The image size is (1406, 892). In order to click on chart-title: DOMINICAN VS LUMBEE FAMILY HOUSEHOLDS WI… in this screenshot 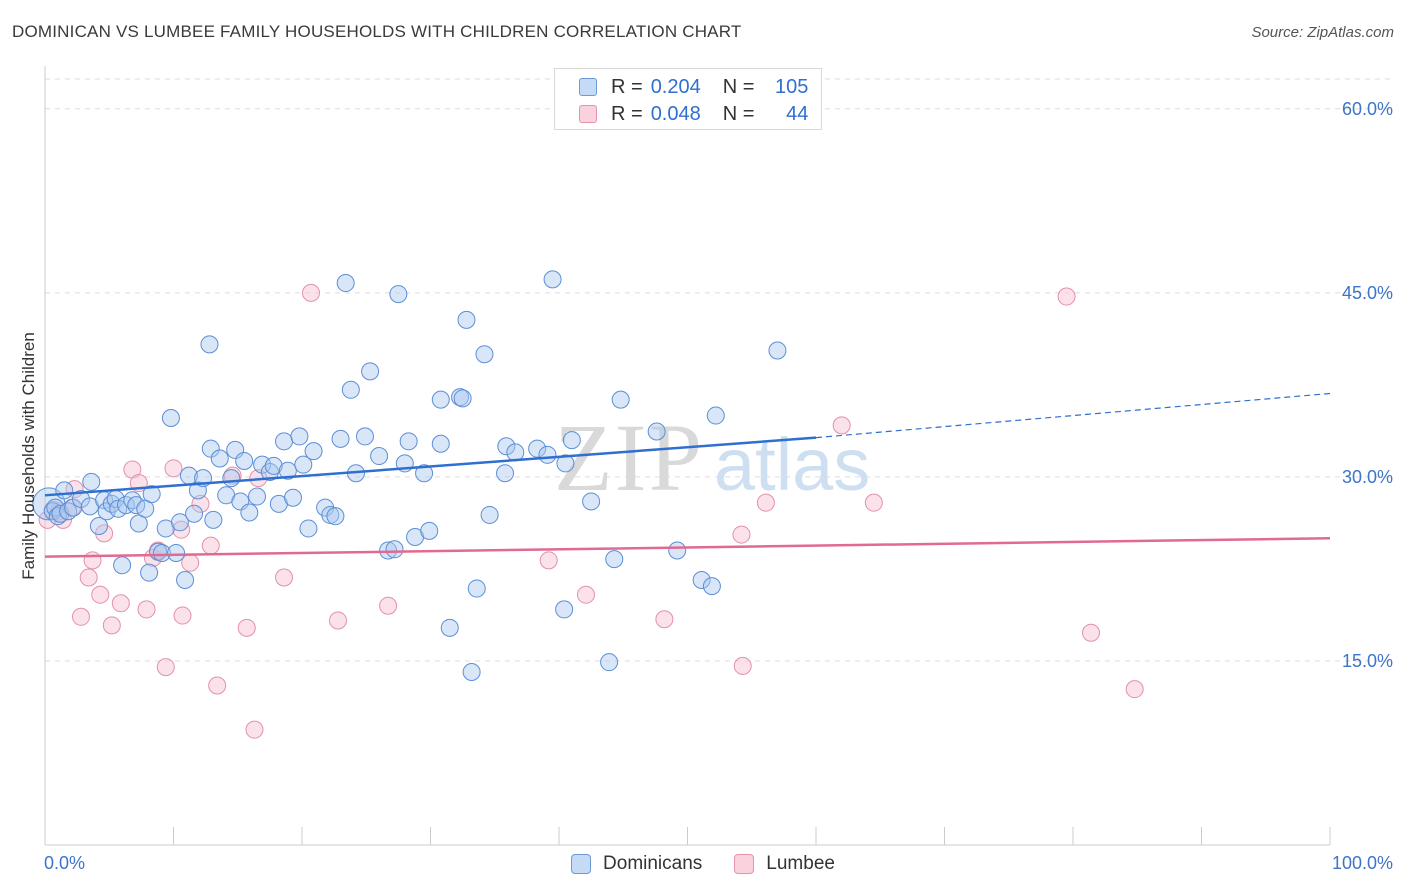, I will do `click(377, 31)`.